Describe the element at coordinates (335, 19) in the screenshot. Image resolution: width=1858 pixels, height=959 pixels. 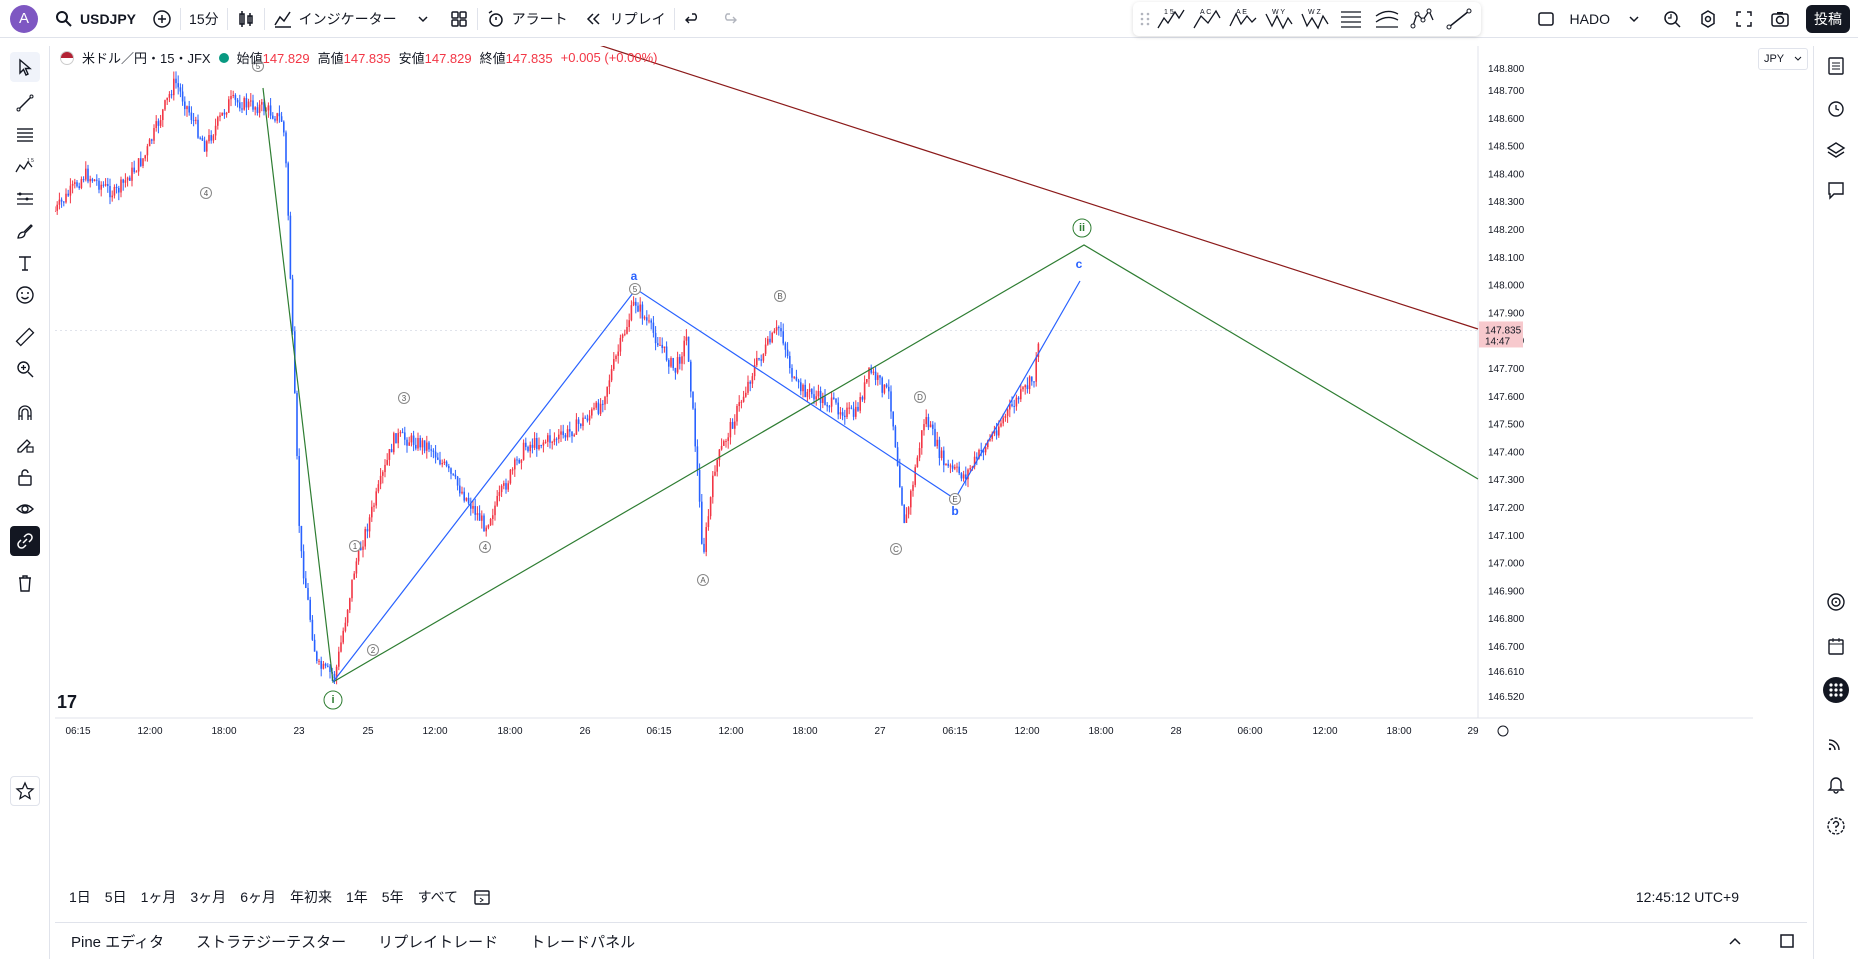
I see `indicators-button: インジケーター` at that location.